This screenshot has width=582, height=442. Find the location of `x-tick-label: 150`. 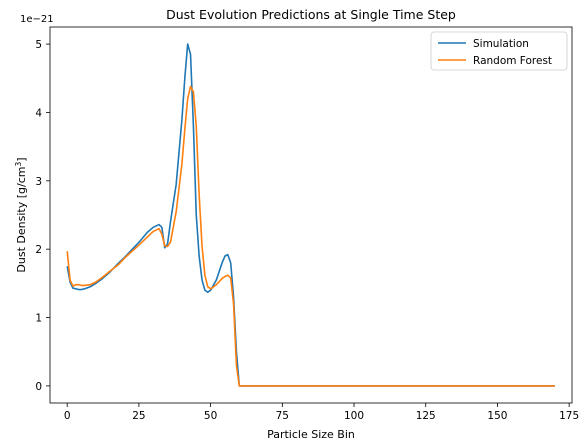

x-tick-label: 150 is located at coordinates (497, 416).